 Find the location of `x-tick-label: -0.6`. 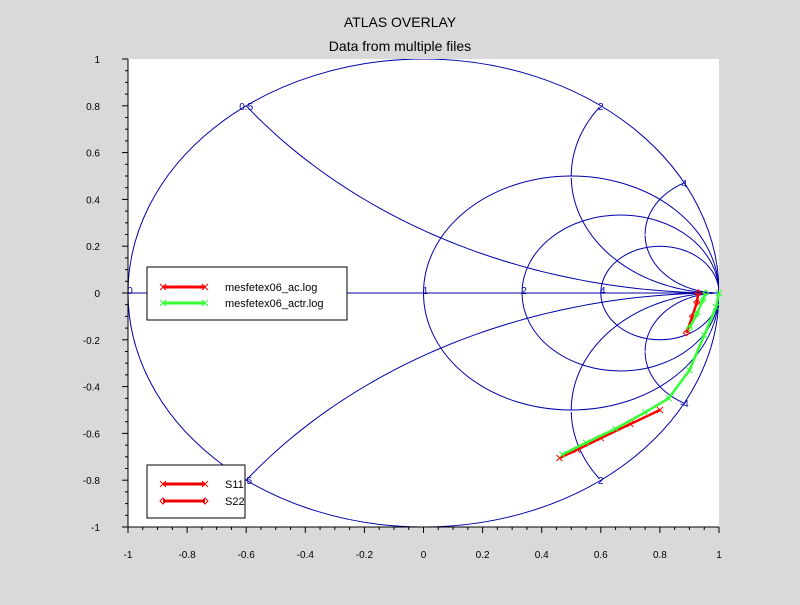

x-tick-label: -0.6 is located at coordinates (247, 555).